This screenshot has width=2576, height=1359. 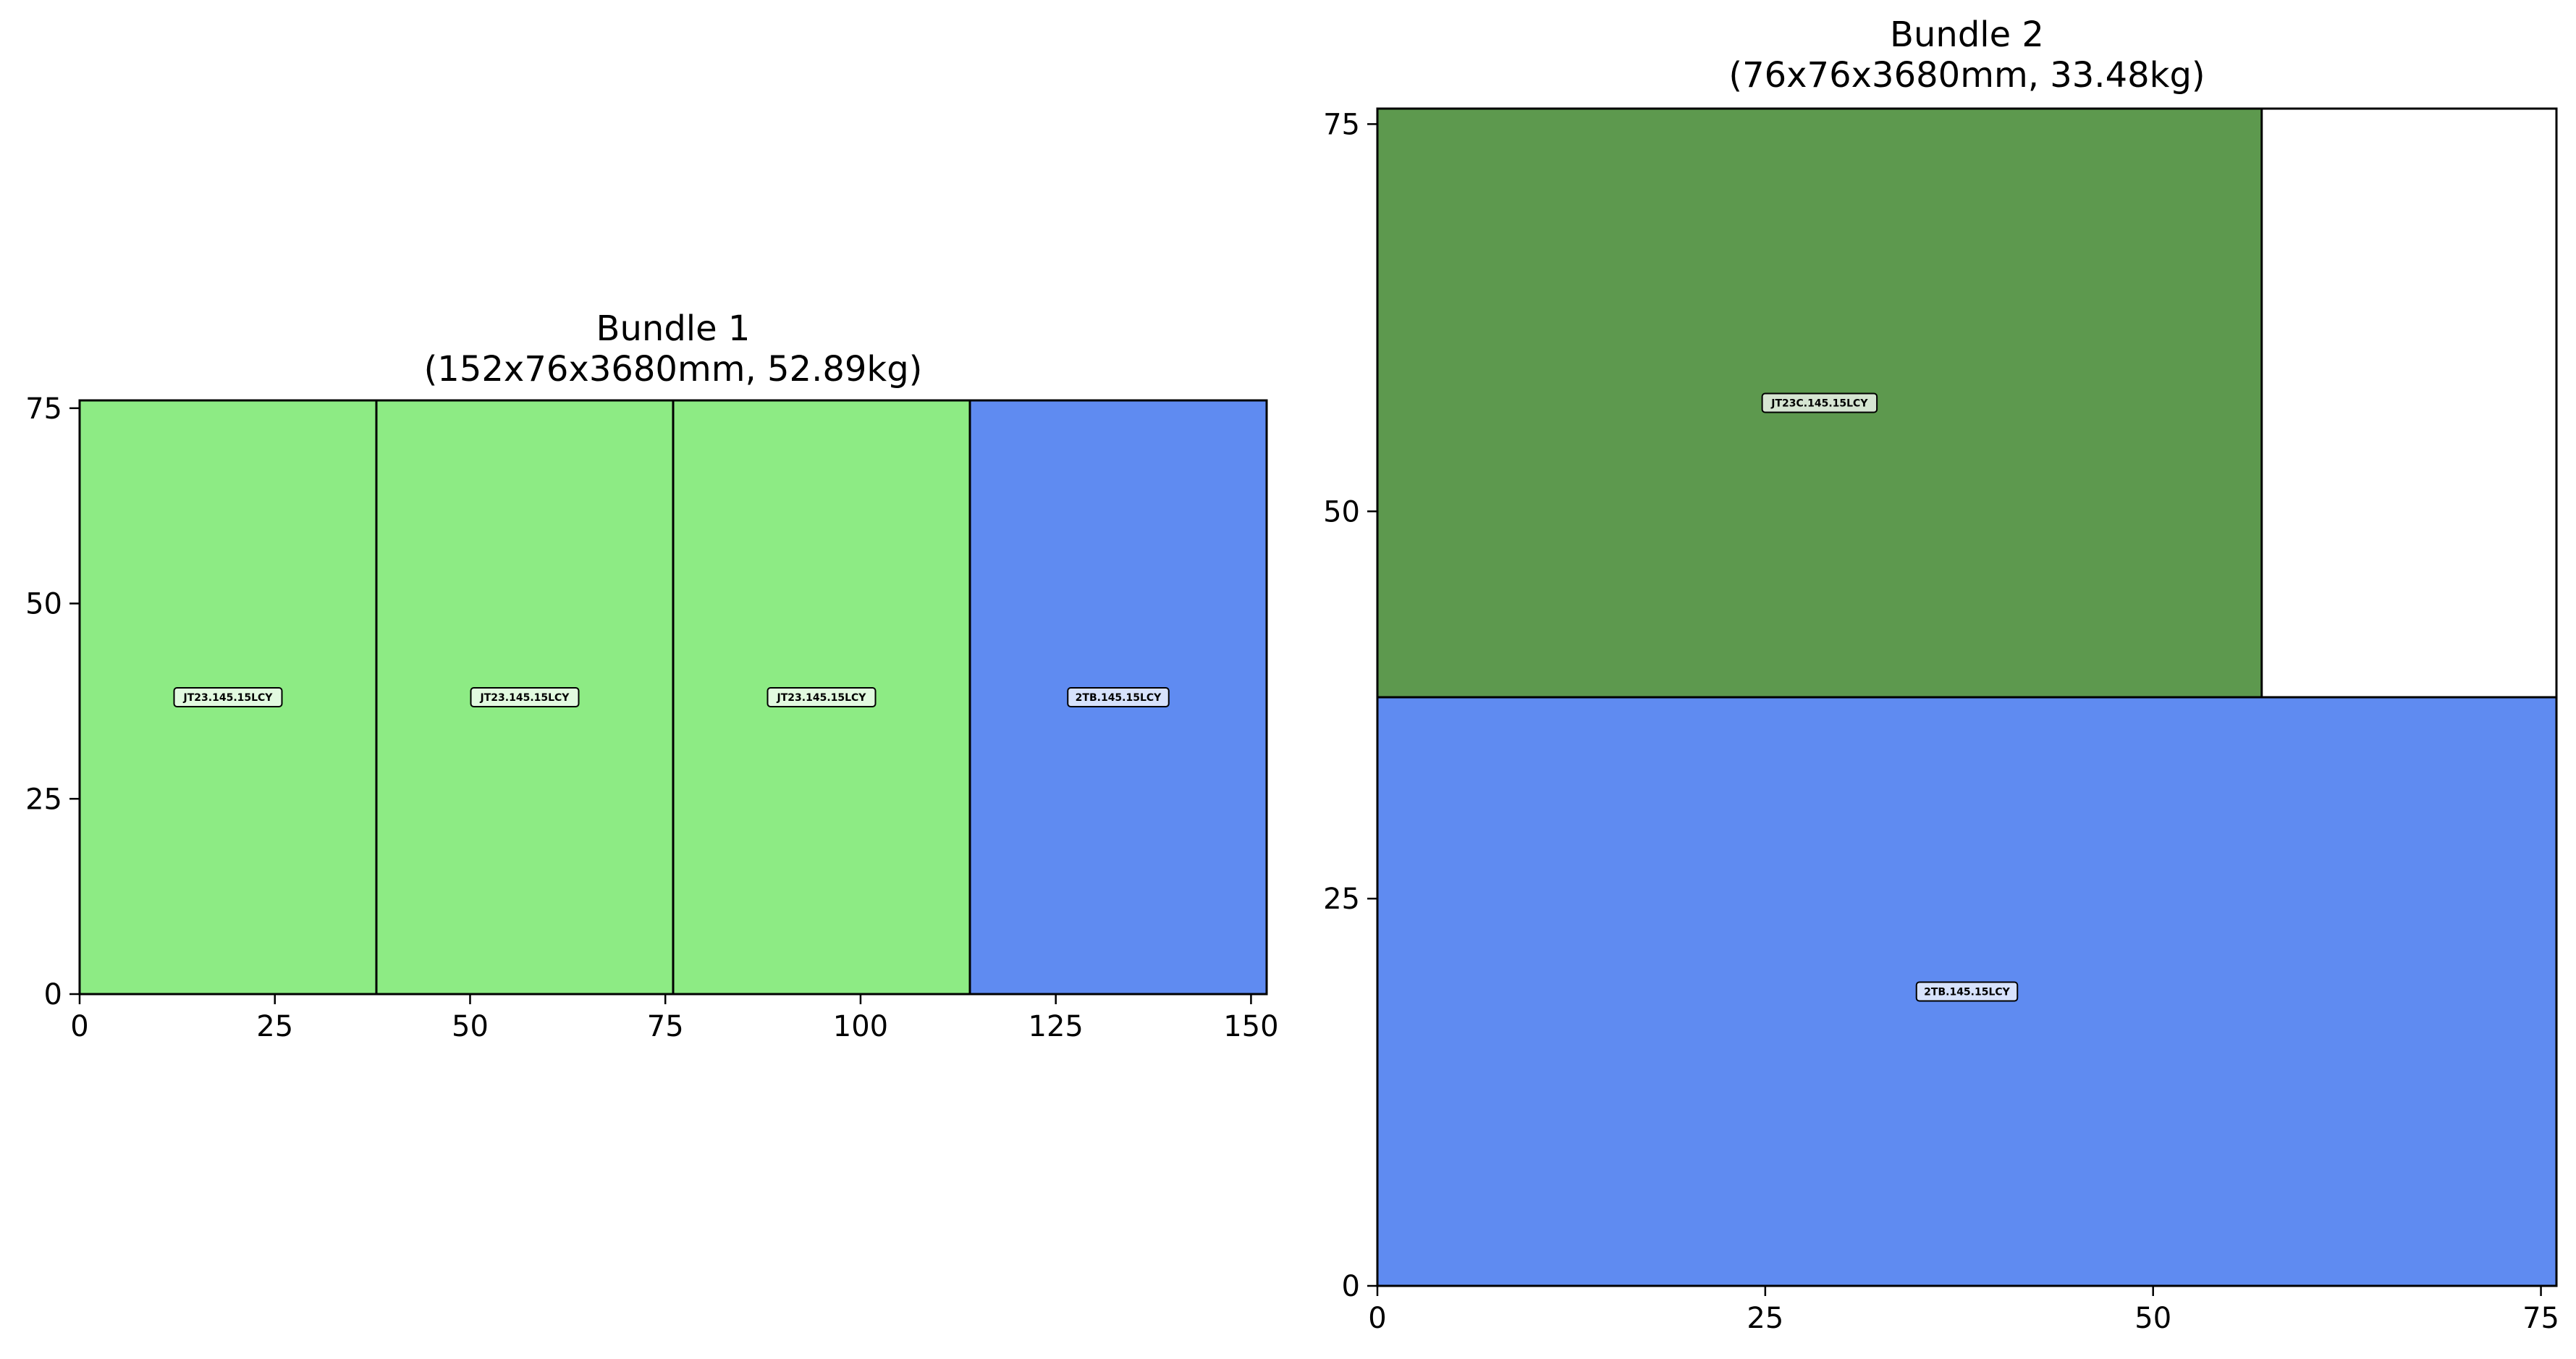 I want to click on item-label-2: JT23.145.15LCY, so click(x=525, y=697).